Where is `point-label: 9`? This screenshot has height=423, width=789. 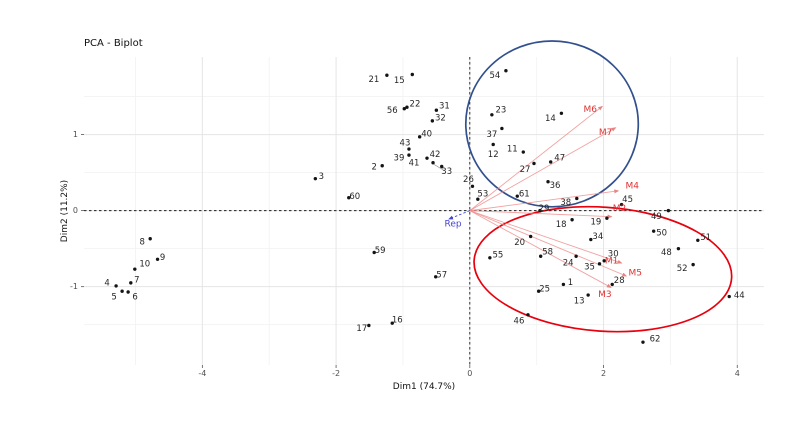
point-label: 9 is located at coordinates (162, 258).